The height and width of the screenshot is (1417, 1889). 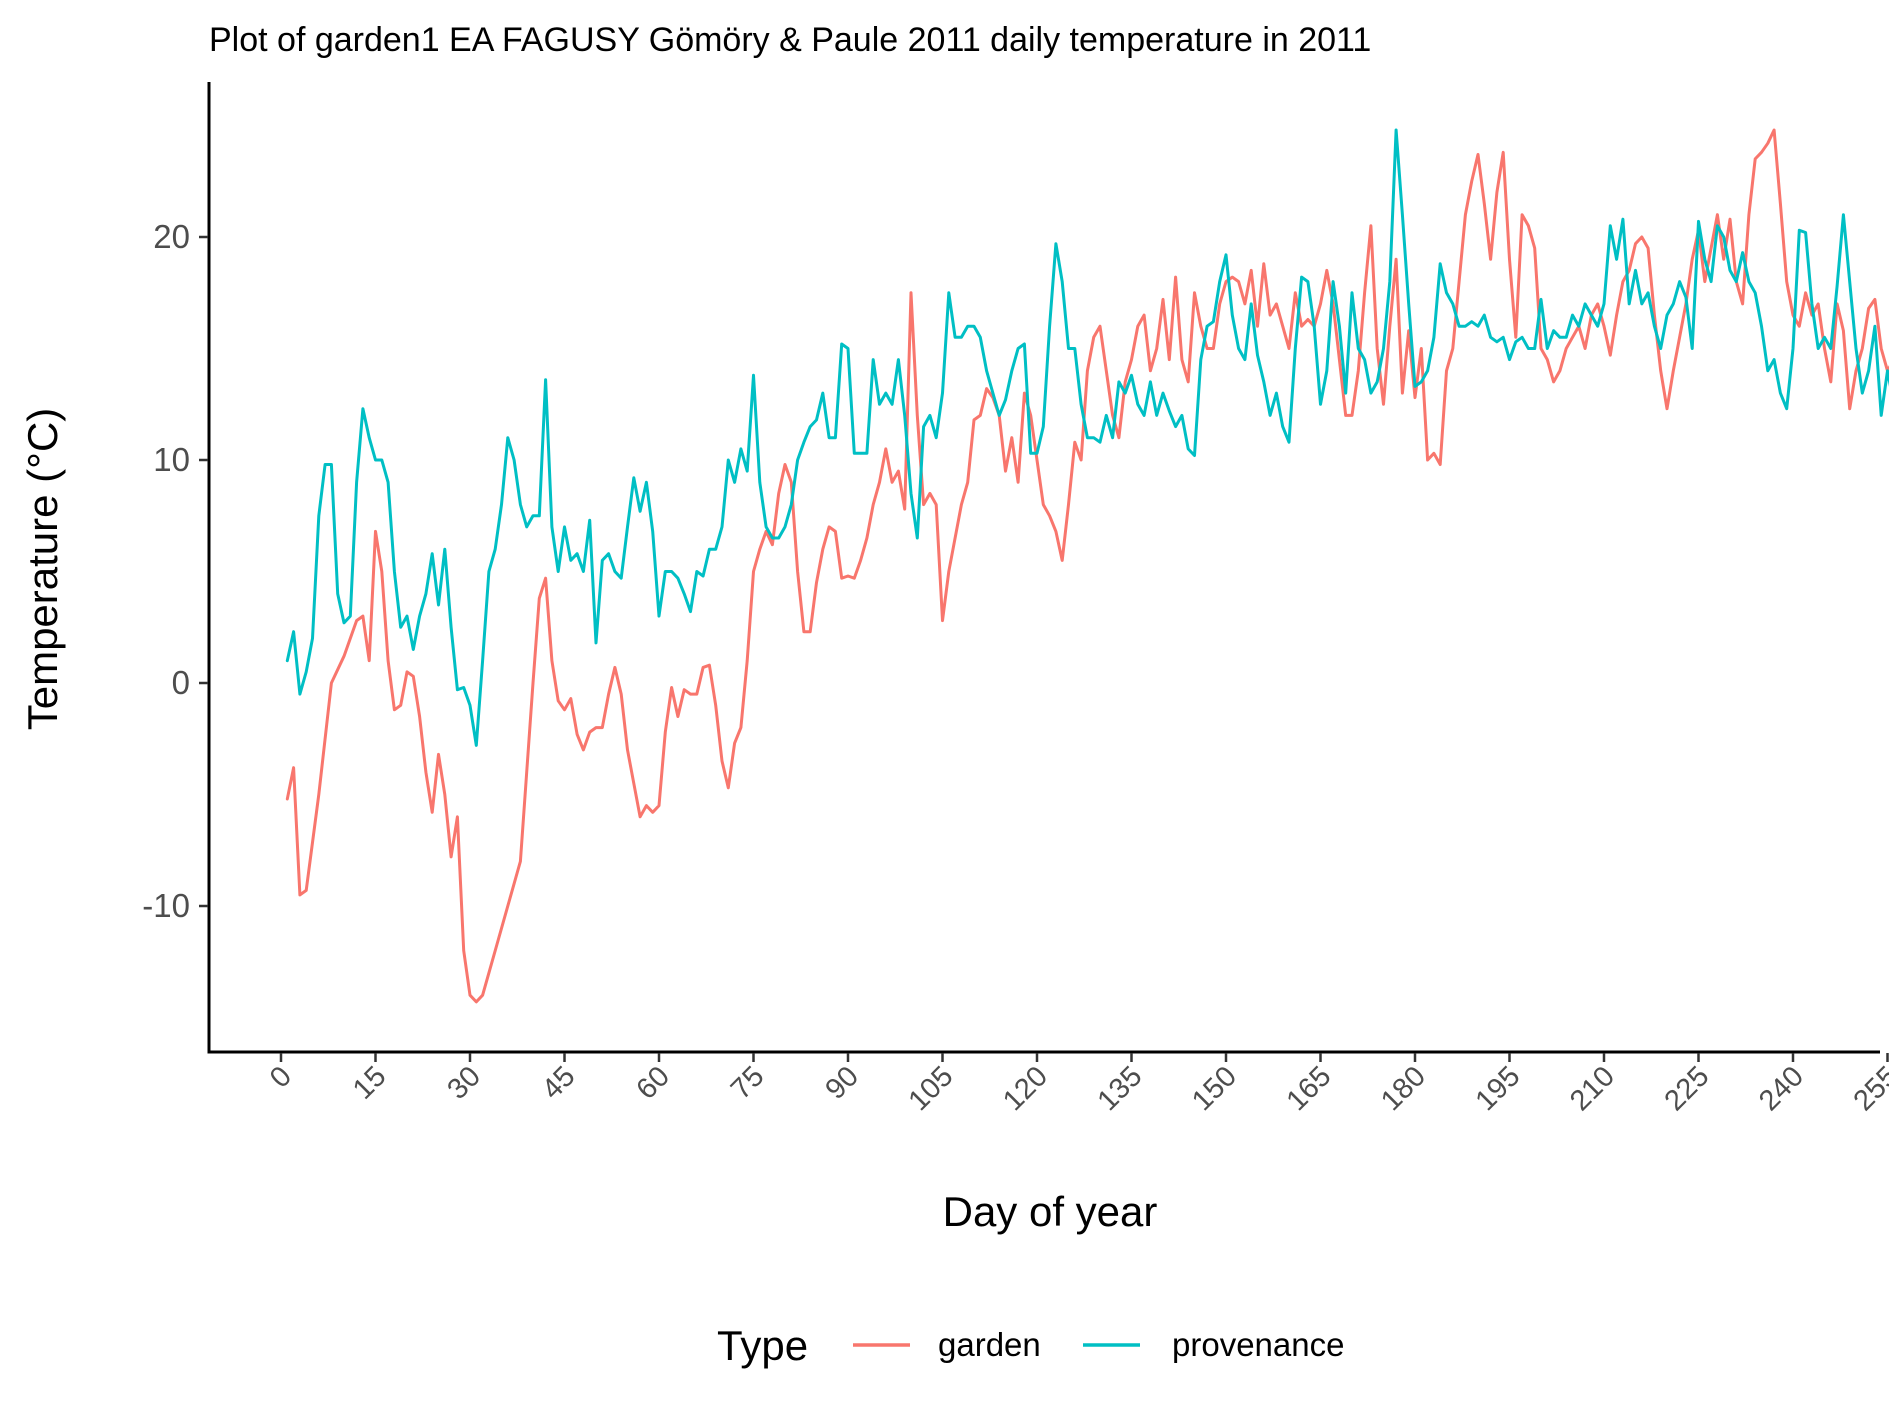 I want to click on x-tick-label: 15, so click(x=369, y=1082).